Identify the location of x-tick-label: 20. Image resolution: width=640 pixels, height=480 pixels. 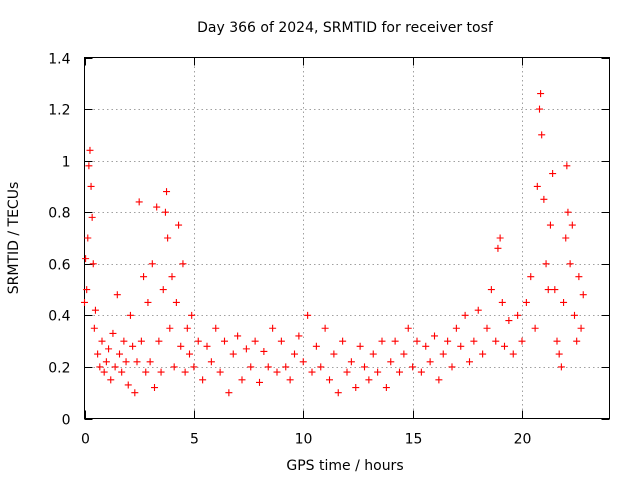
(523, 440).